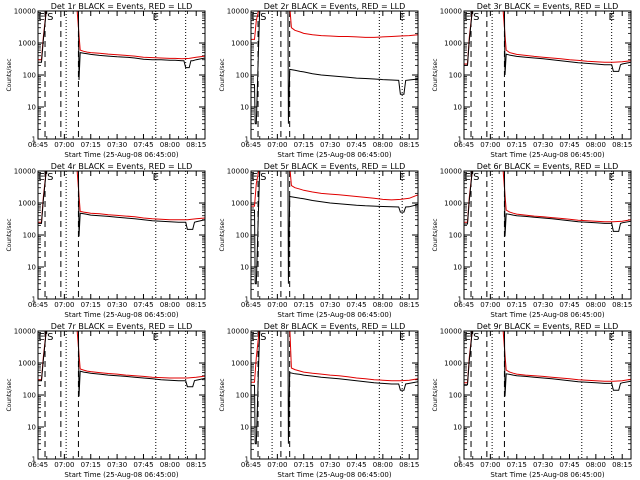 The width and height of the screenshot is (640, 480). What do you see at coordinates (122, 326) in the screenshot?
I see `panel-title: Det 7r BLACK = Events, RED = LLD` at bounding box center [122, 326].